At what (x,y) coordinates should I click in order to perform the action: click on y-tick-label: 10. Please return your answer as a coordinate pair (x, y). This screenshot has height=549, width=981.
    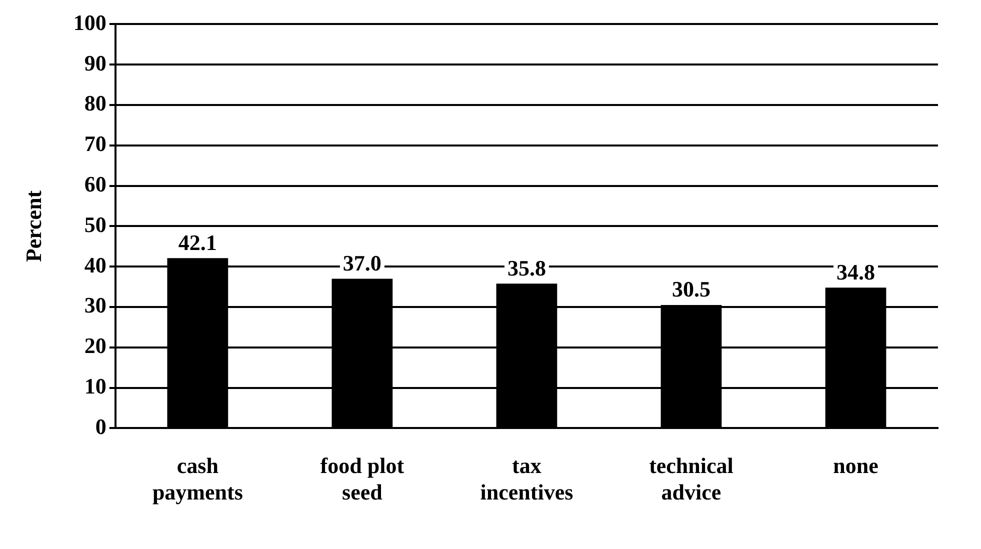
    Looking at the image, I should click on (95, 385).